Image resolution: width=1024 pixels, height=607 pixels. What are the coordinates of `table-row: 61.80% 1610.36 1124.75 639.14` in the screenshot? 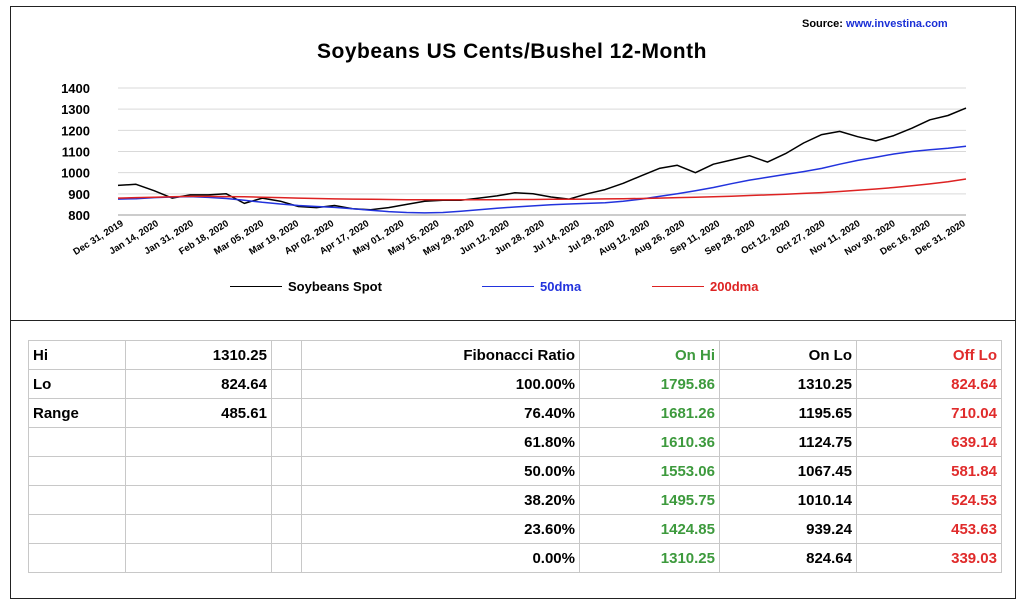 It's located at (515, 442).